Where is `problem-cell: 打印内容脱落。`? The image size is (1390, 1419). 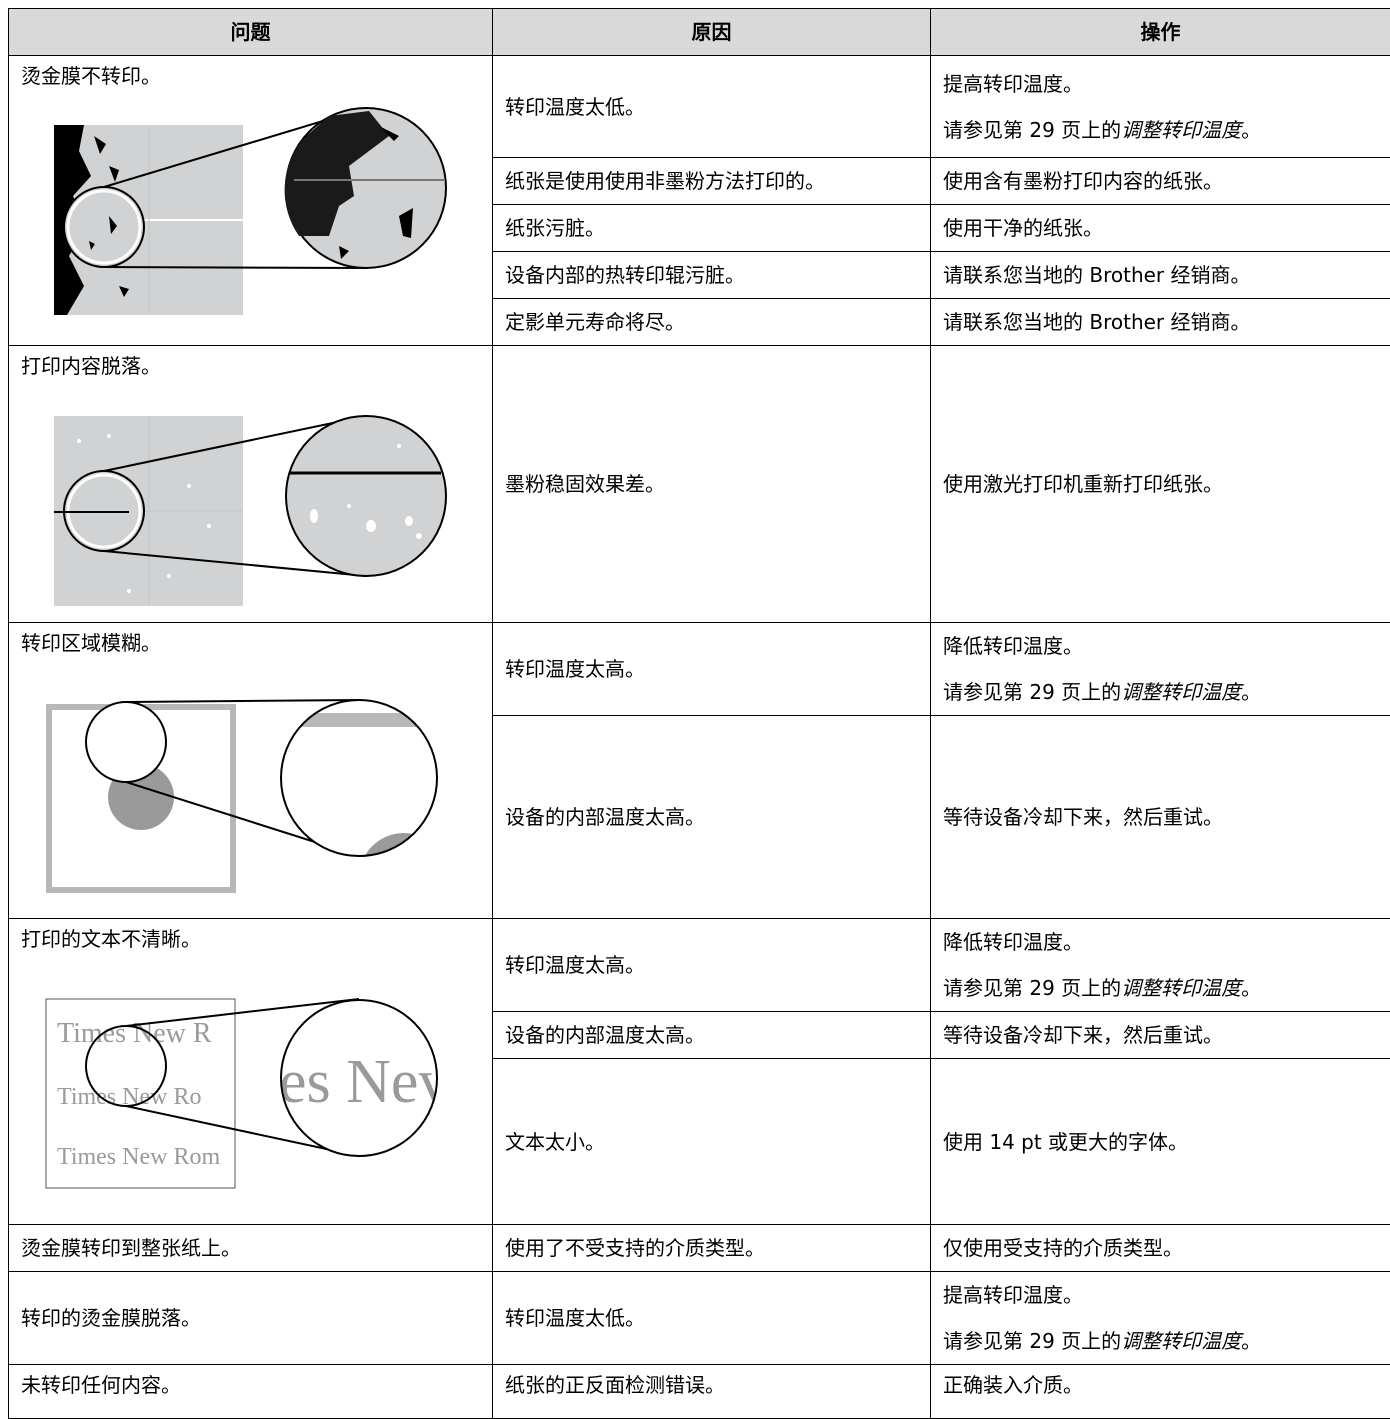
problem-cell: 打印内容脱落。 is located at coordinates (251, 484).